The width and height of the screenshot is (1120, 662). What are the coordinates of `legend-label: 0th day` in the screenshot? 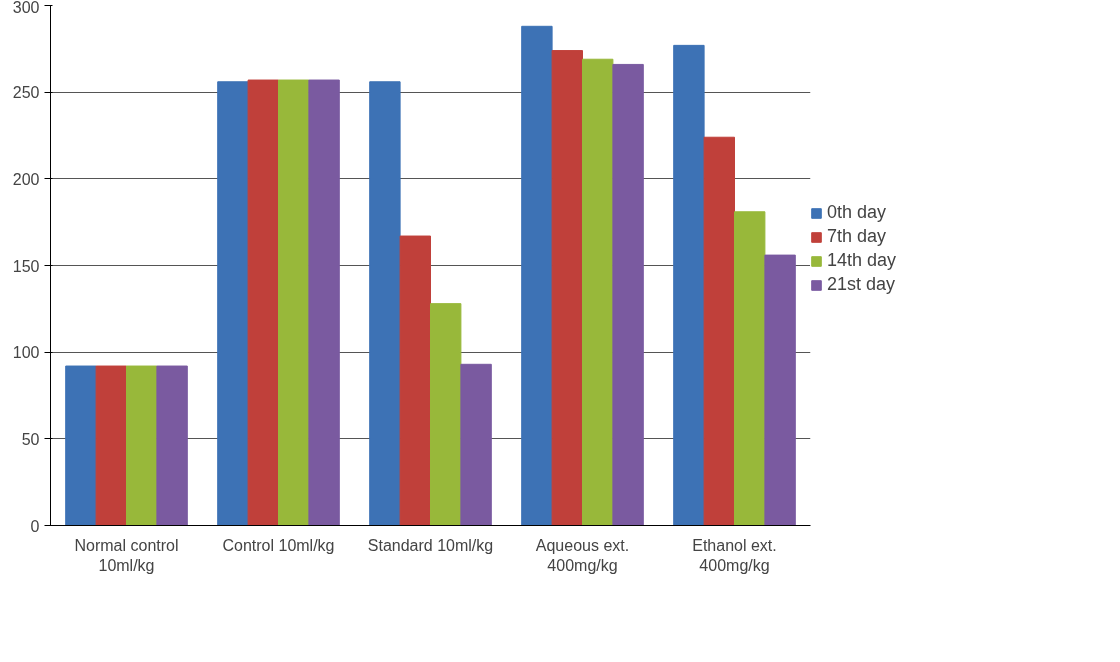 It's located at (857, 212).